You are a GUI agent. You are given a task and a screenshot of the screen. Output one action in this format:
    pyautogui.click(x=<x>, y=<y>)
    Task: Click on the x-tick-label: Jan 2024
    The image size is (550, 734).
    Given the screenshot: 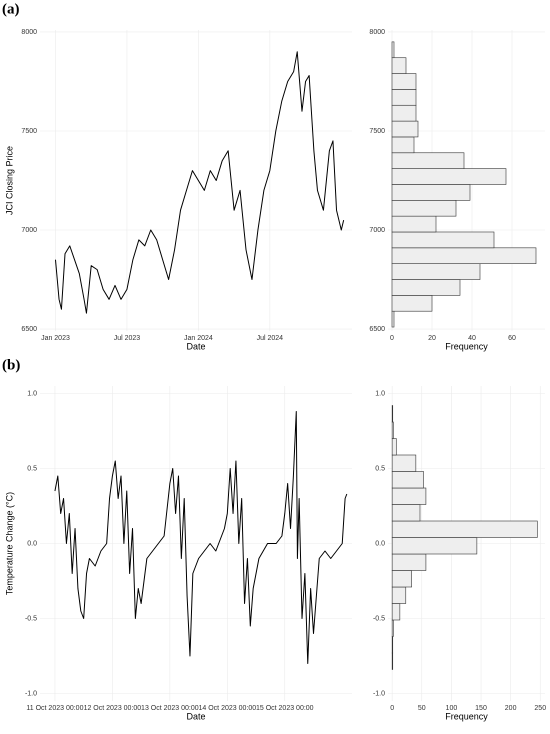 What is the action you would take?
    pyautogui.click(x=198, y=338)
    